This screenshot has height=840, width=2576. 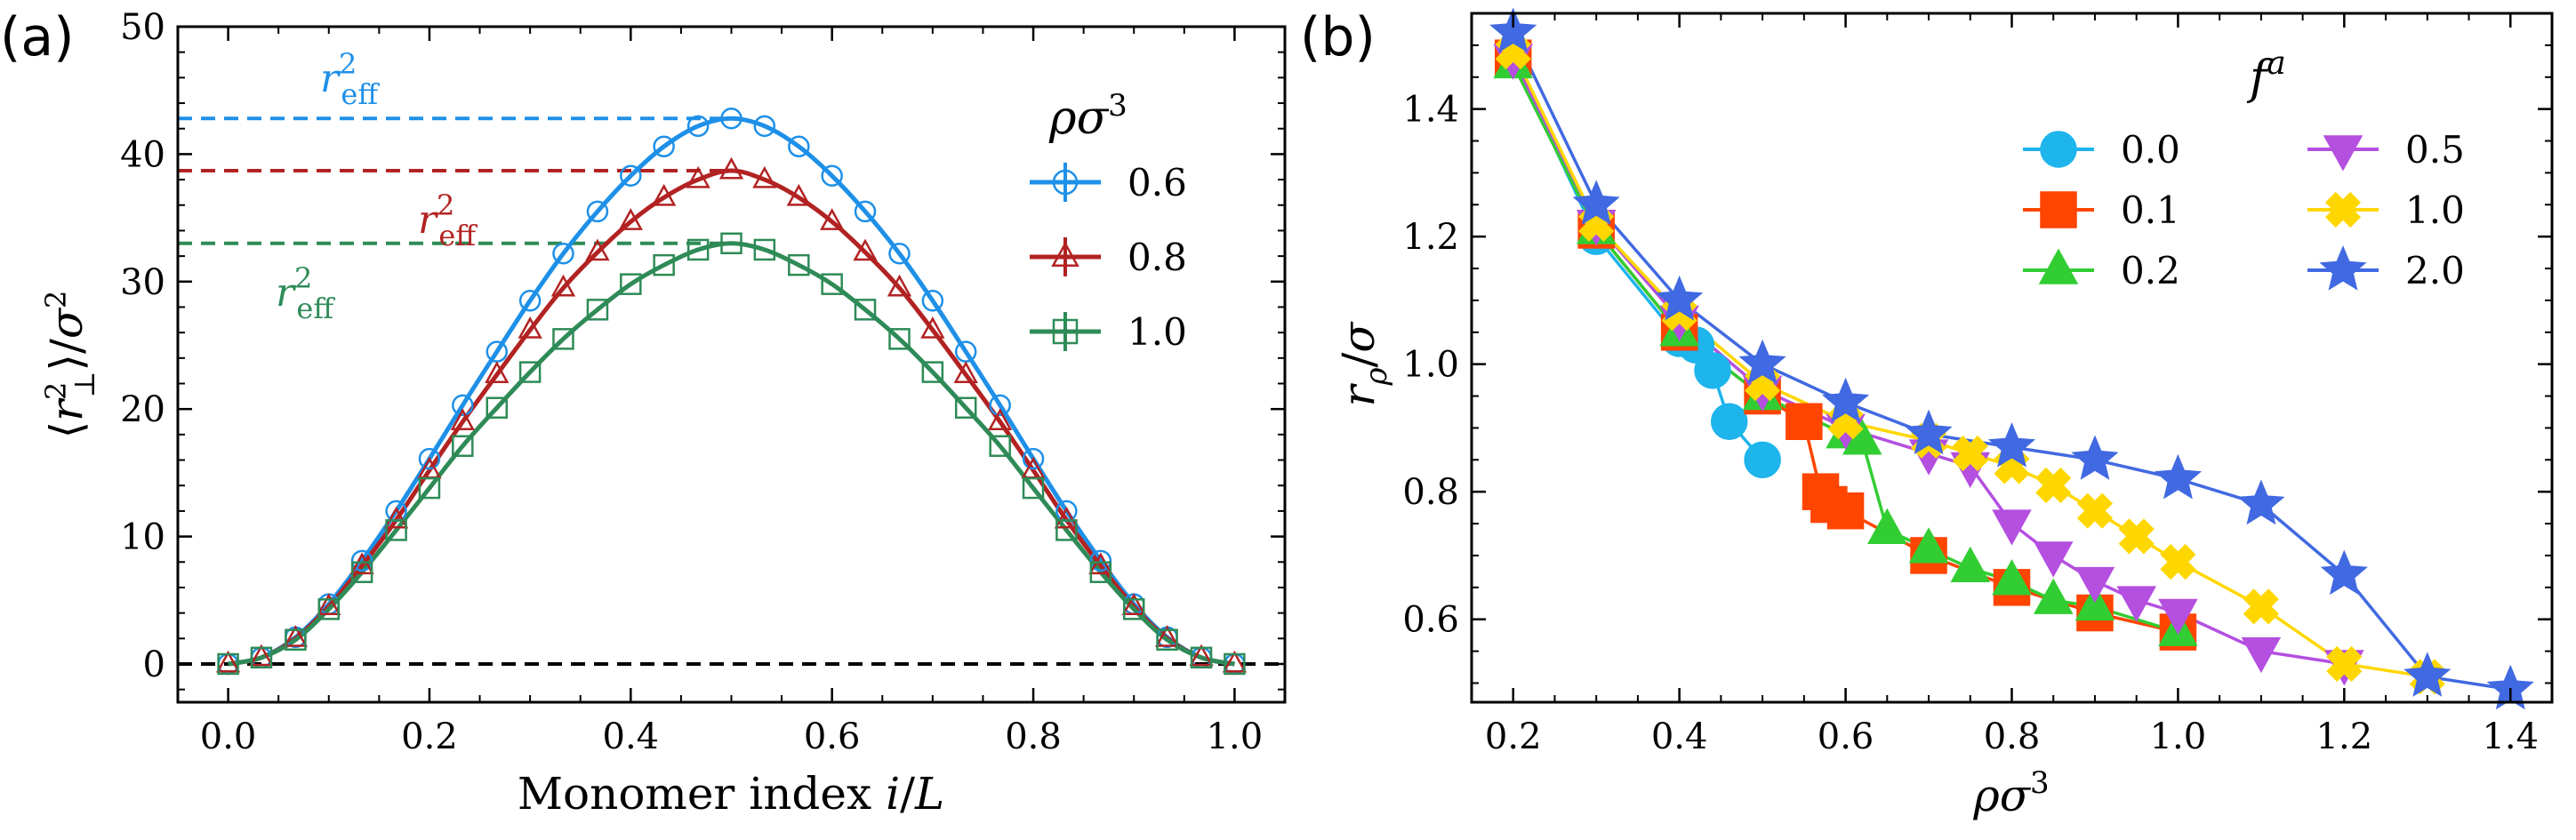 I want to click on y-tick-label: 50, so click(x=142, y=27).